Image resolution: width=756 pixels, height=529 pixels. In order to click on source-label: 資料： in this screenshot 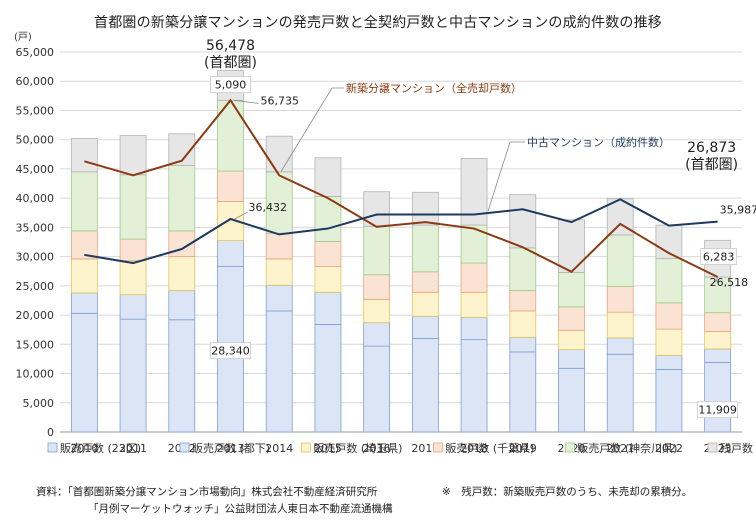, I will do `click(52, 492)`.